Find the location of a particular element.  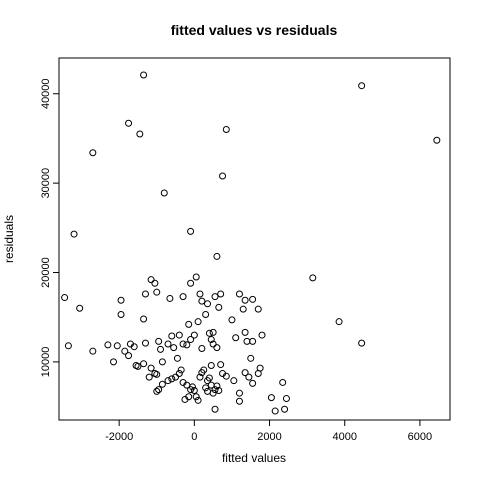

chart-title: fitted values vs residuals is located at coordinates (254, 30).